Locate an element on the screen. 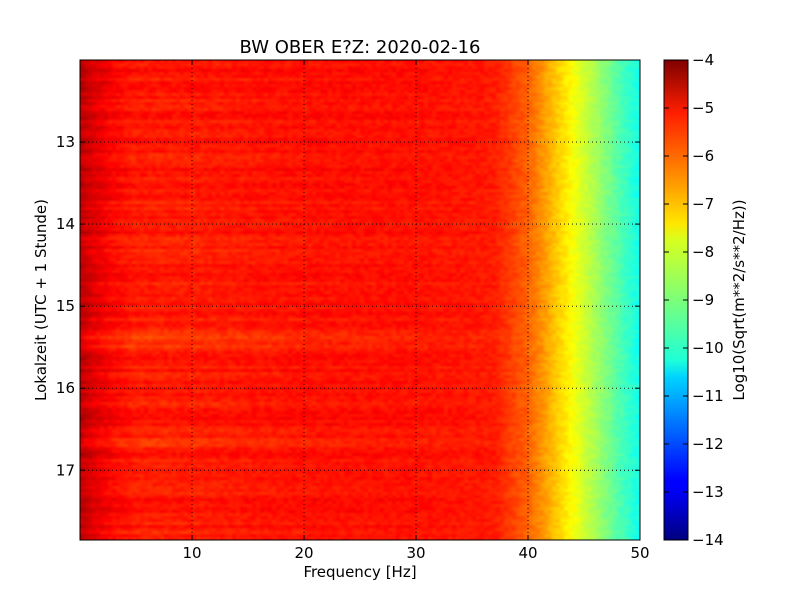 The width and height of the screenshot is (800, 600). colorbar-tick-label: −4 is located at coordinates (703, 60).